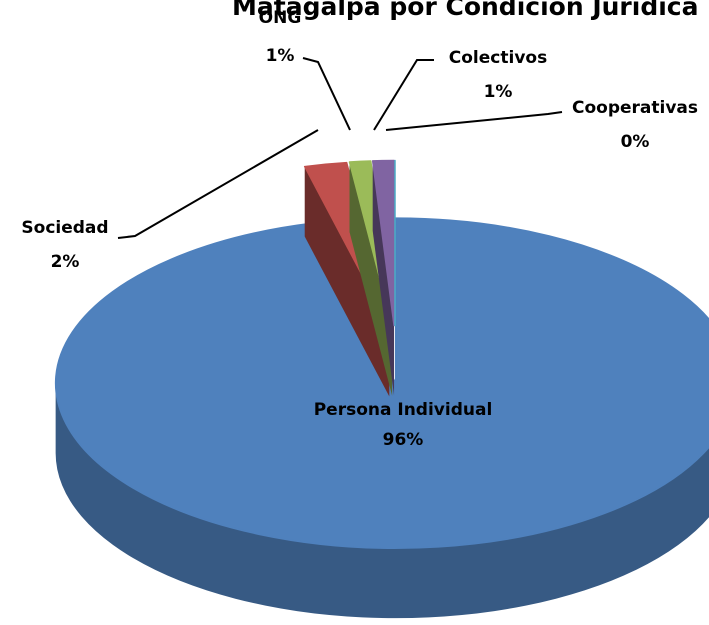  I want to click on slice-label: Colectivos, so click(498, 58).